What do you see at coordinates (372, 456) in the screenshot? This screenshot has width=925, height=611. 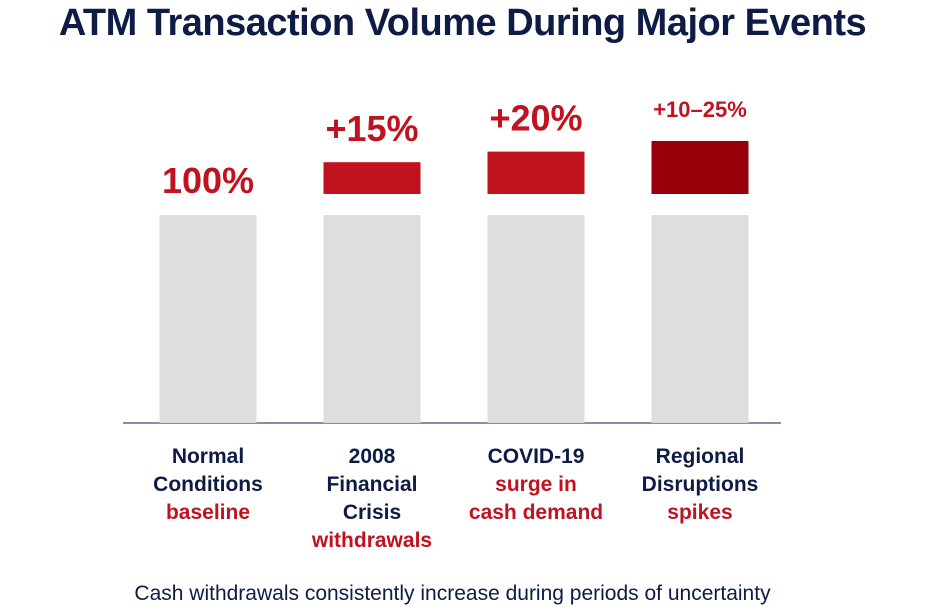 I see `category-label: 2008` at bounding box center [372, 456].